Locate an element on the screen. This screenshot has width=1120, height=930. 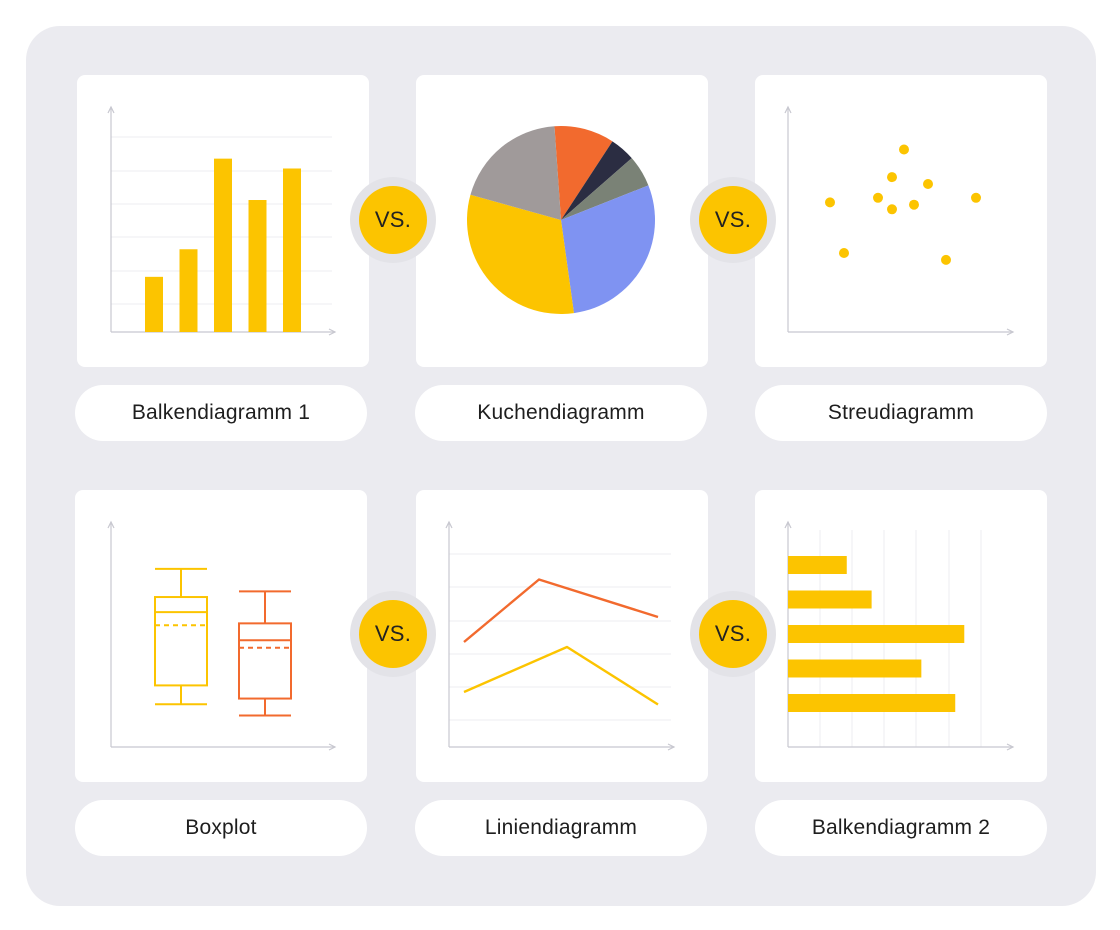
card-line-chart is located at coordinates (562, 636).